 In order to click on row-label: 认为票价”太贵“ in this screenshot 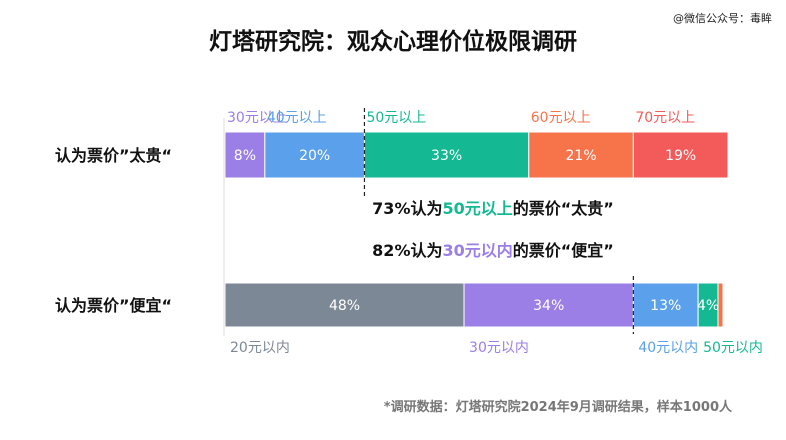, I will do `click(113, 155)`.